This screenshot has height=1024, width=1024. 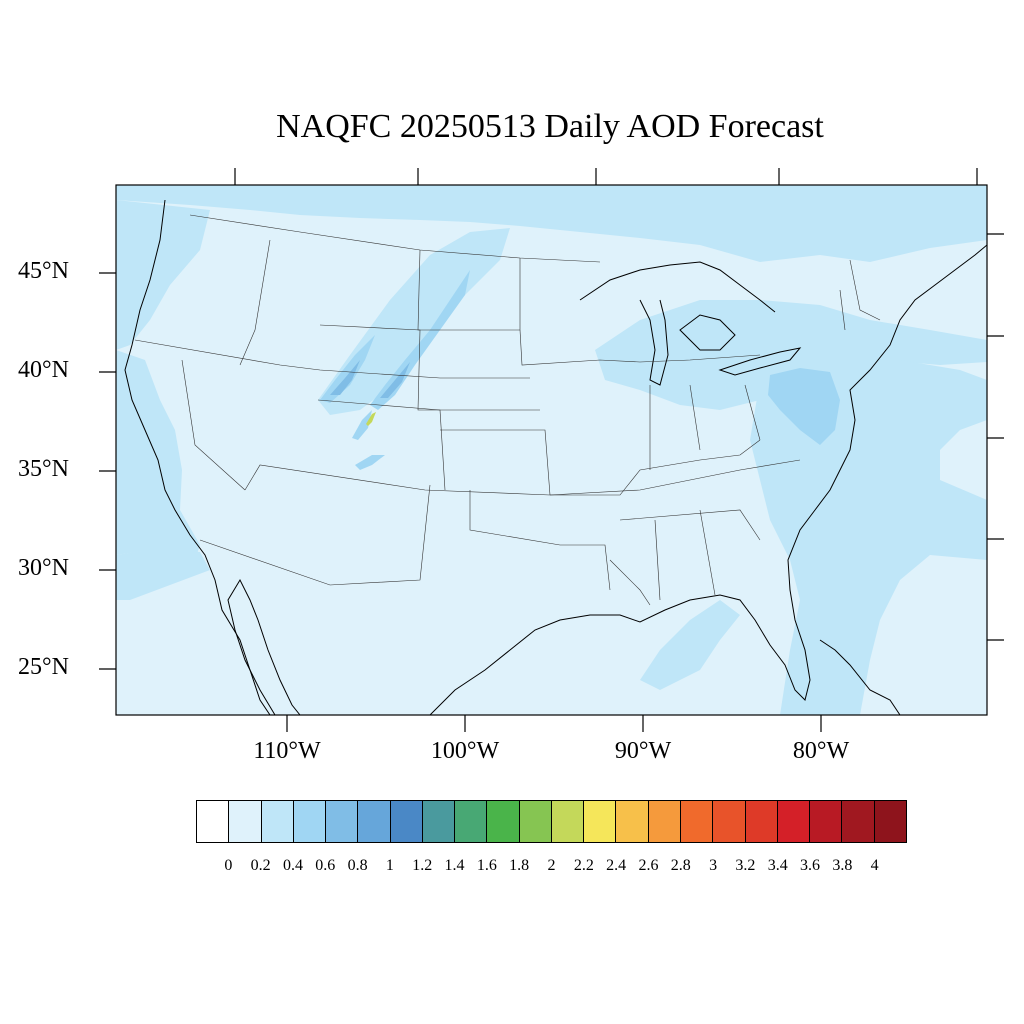 What do you see at coordinates (842, 865) in the screenshot?
I see `colorbar-label: 3.8` at bounding box center [842, 865].